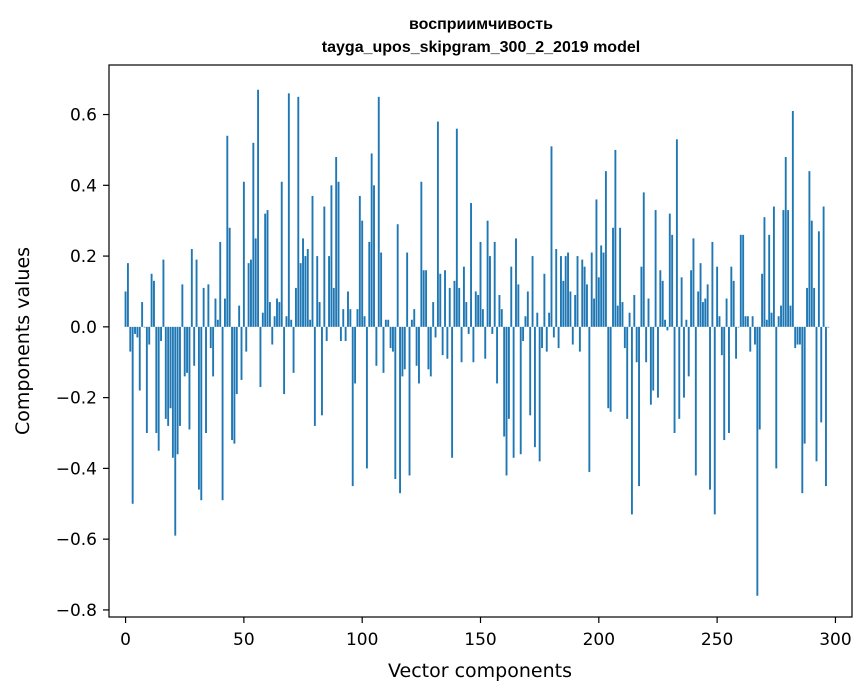 This screenshot has width=867, height=696. Describe the element at coordinates (76, 540) in the screenshot. I see `y-tick-label: −0.6` at that location.